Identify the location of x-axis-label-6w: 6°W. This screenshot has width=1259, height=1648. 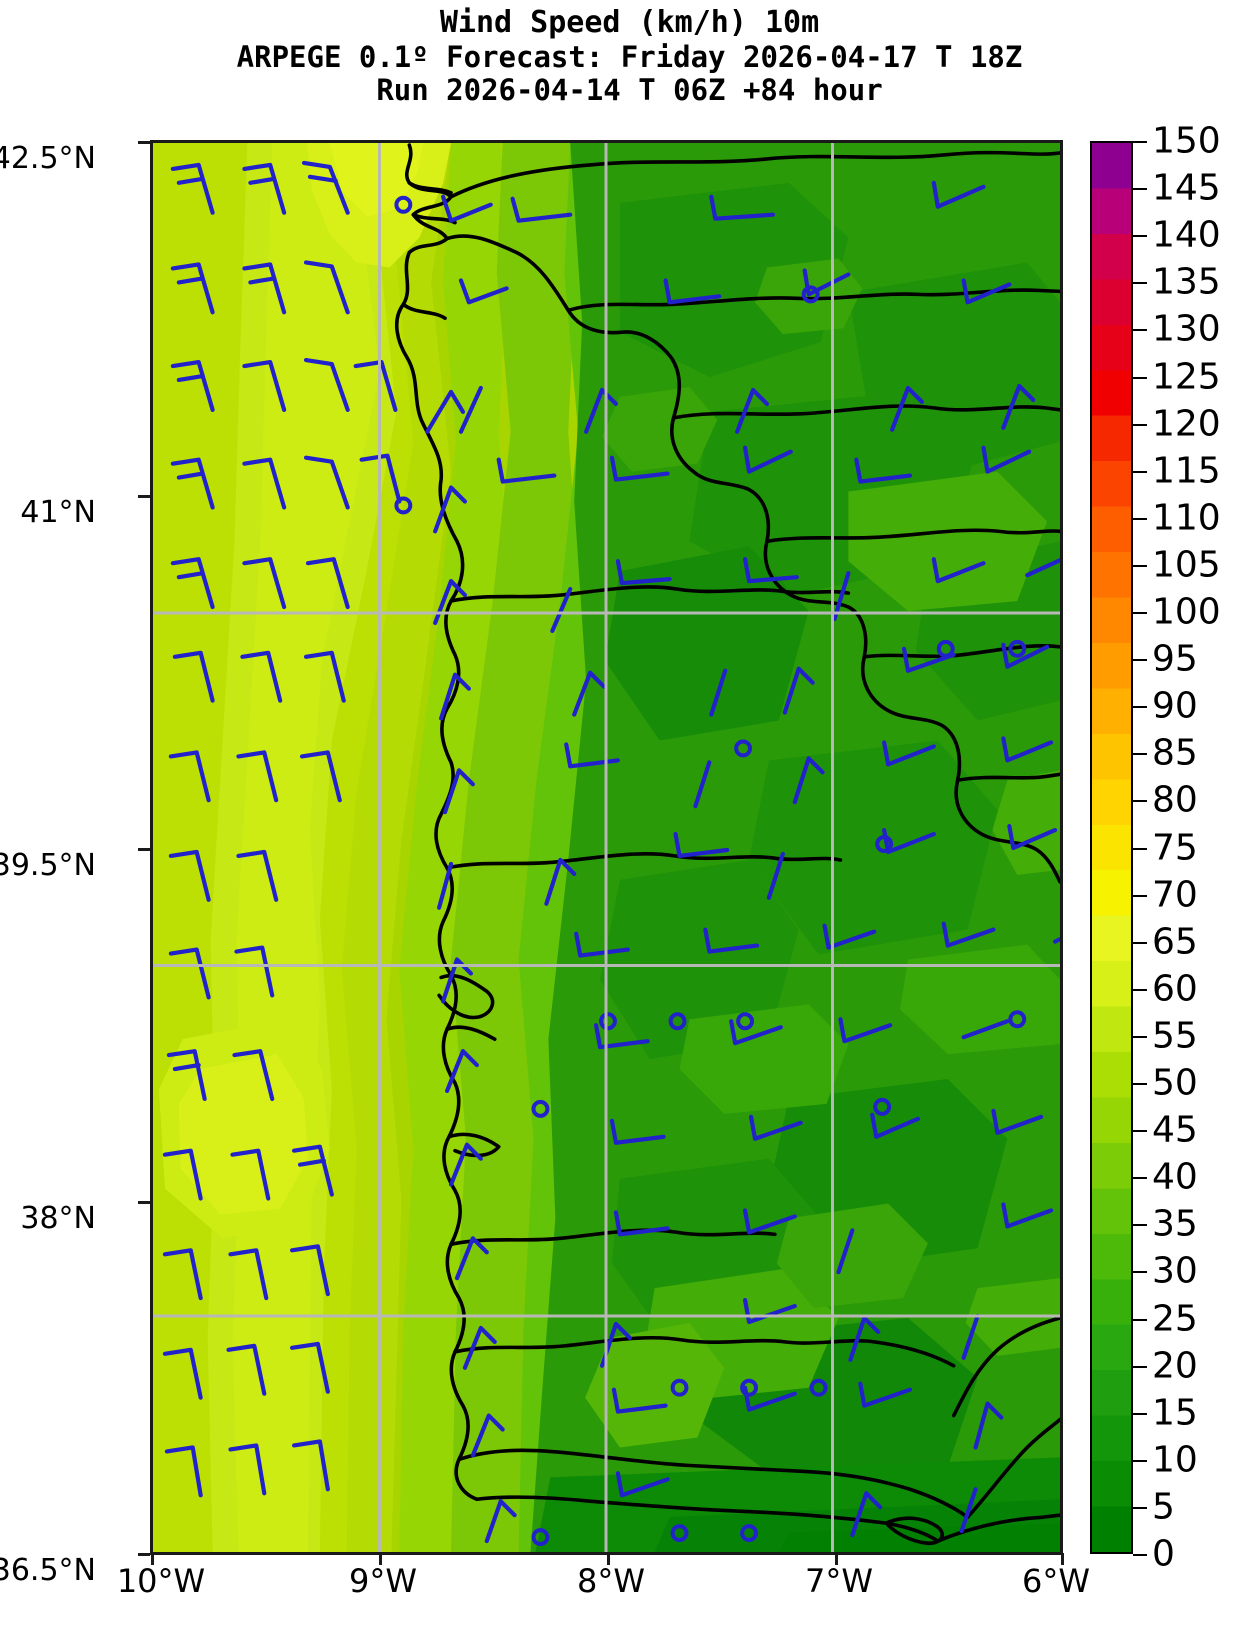
(1056, 1581).